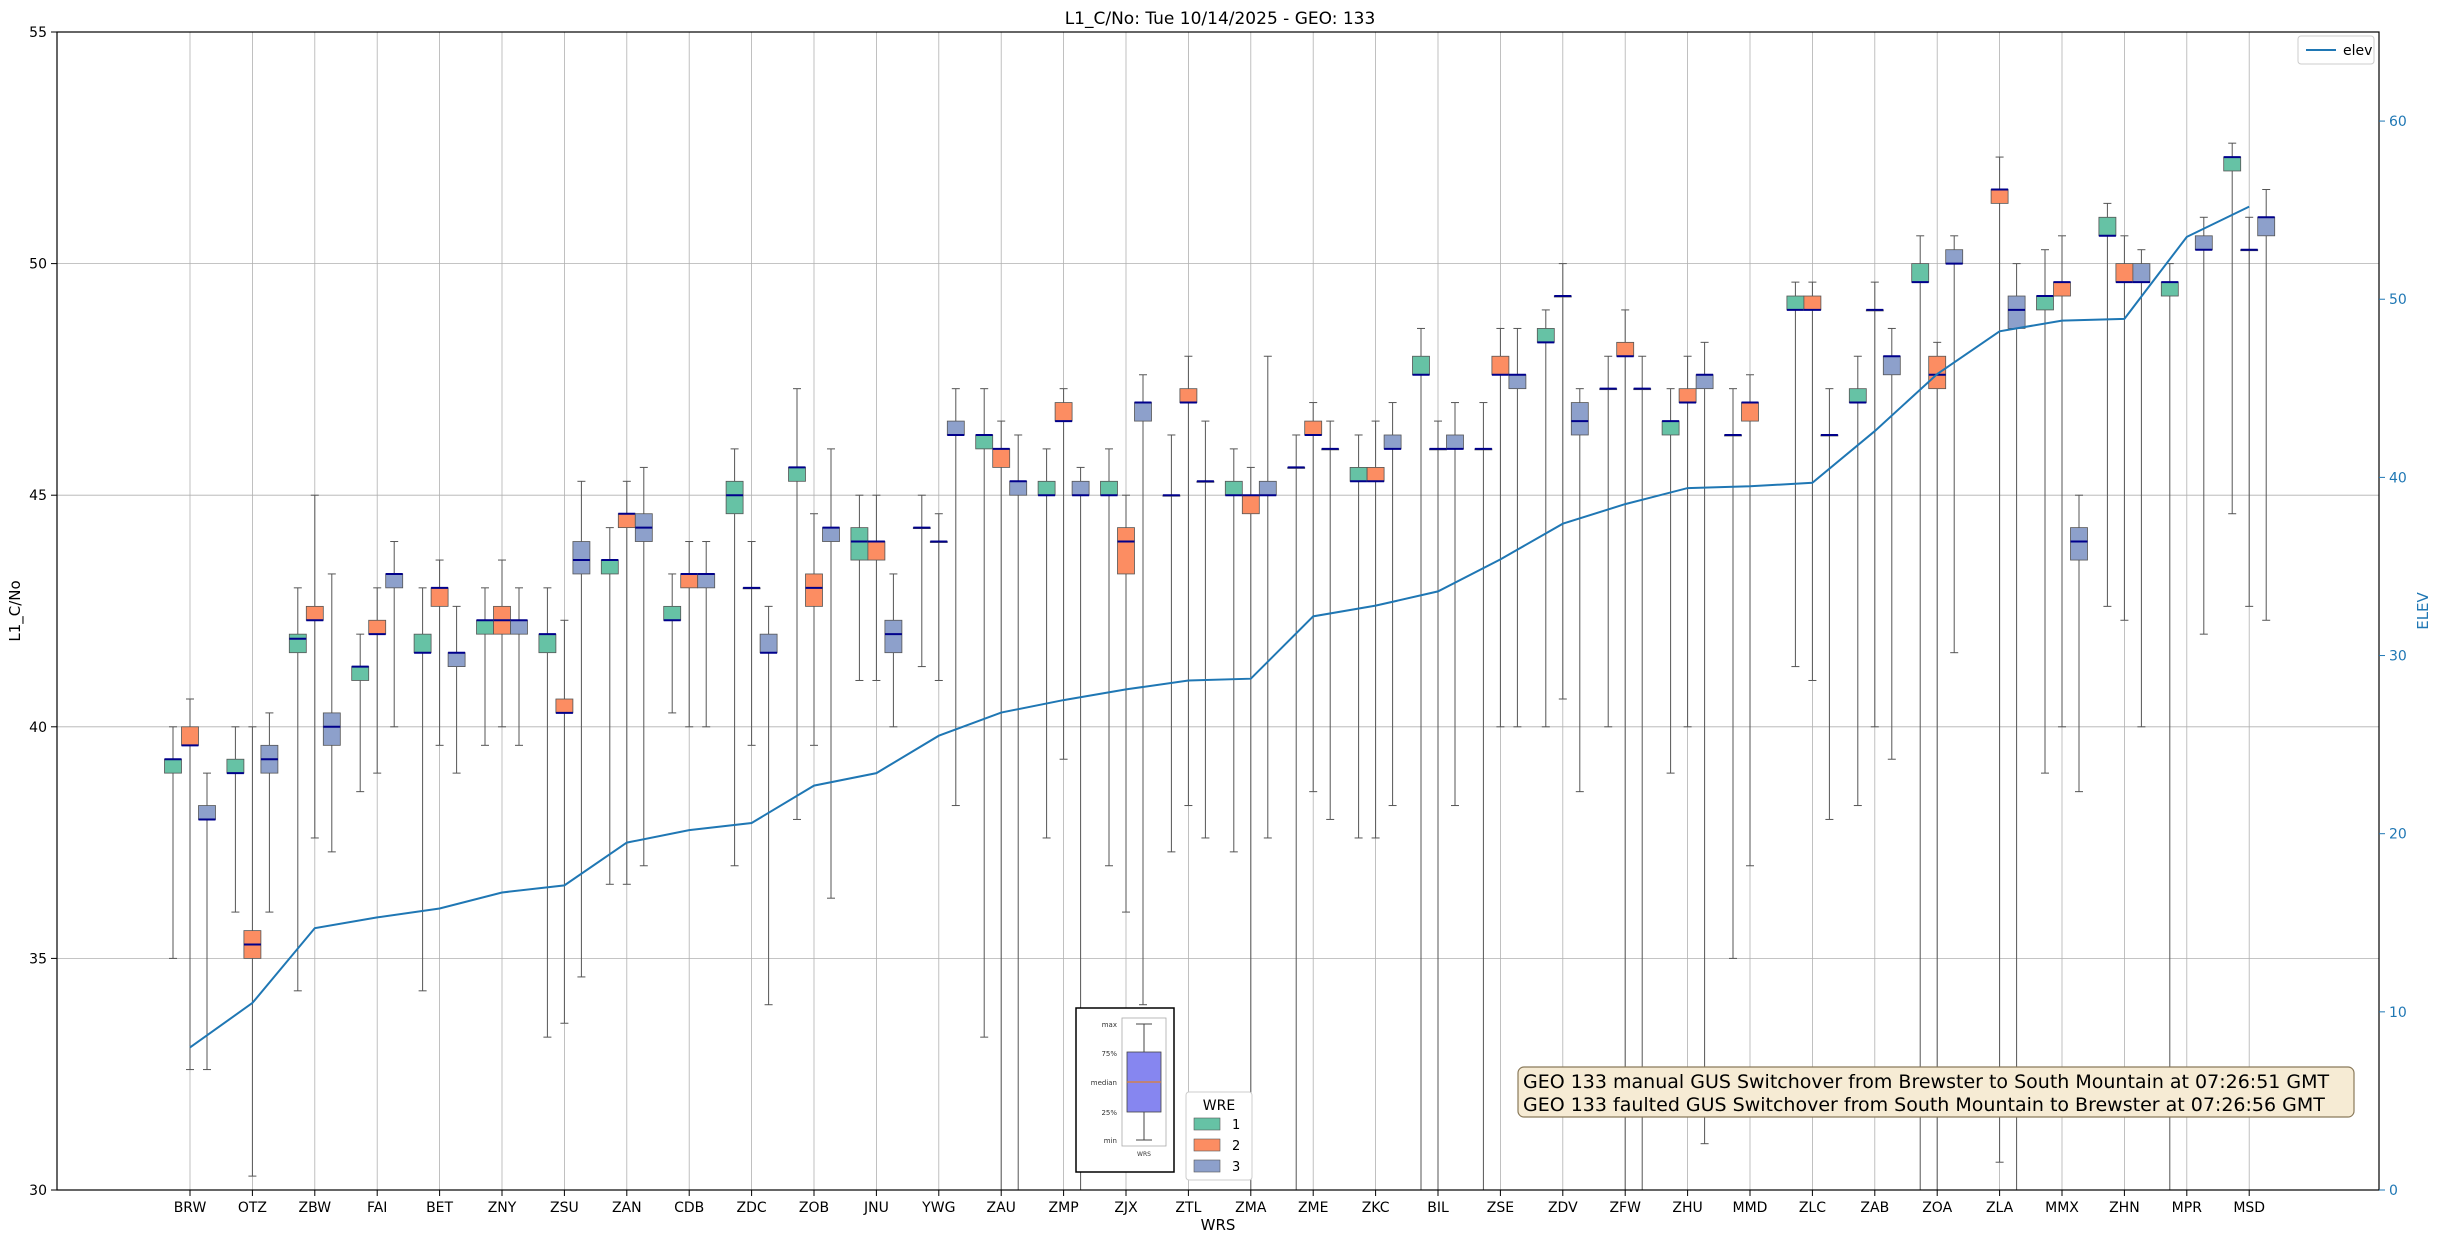  I want to click on boxplot-key: max 75% median 25% min WRS, so click(1125, 1090).